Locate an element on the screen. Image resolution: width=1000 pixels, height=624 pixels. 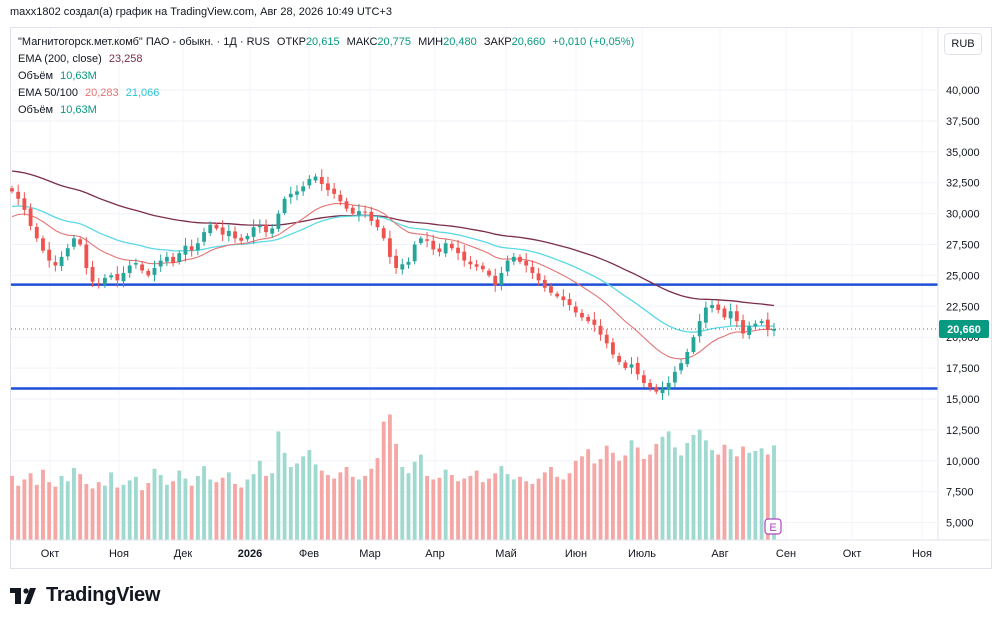
y-tick-label: 37,500 is located at coordinates (963, 122).